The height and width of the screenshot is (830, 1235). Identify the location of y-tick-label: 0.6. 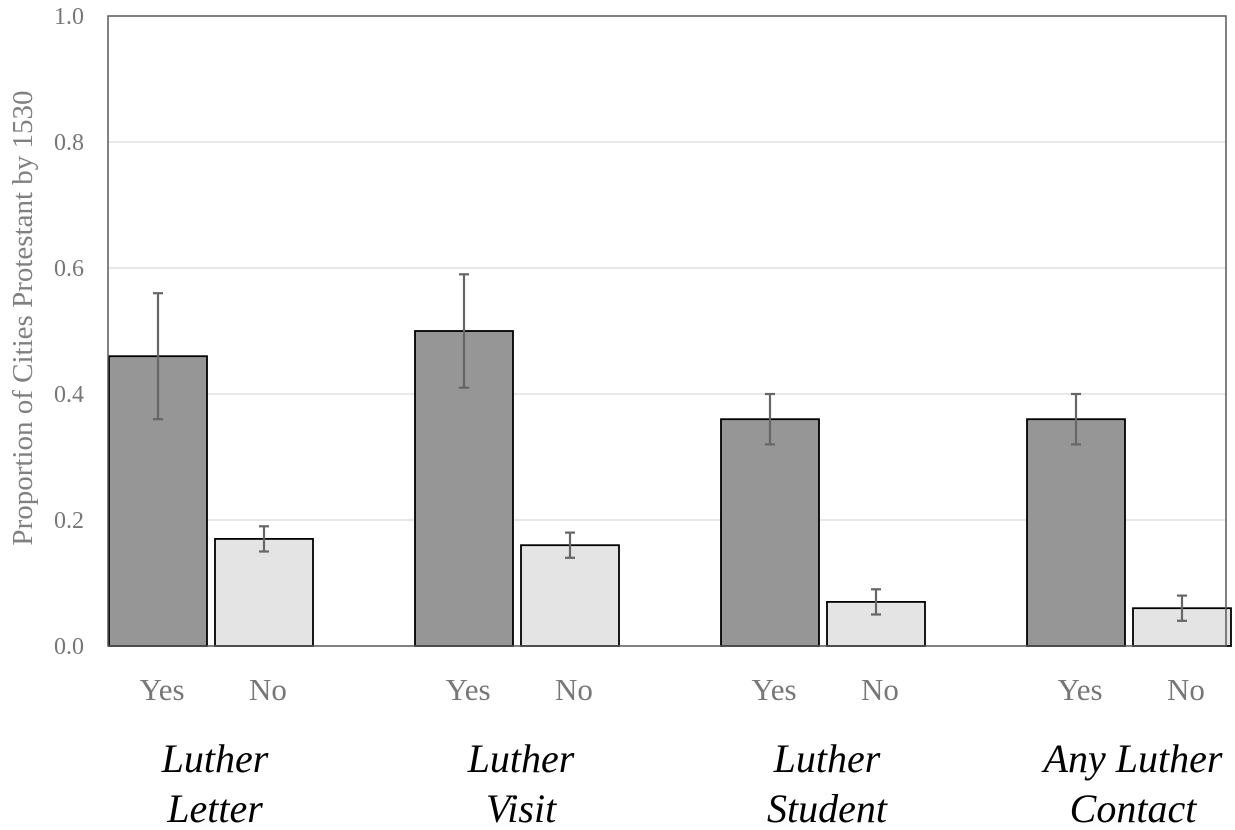
(69, 269).